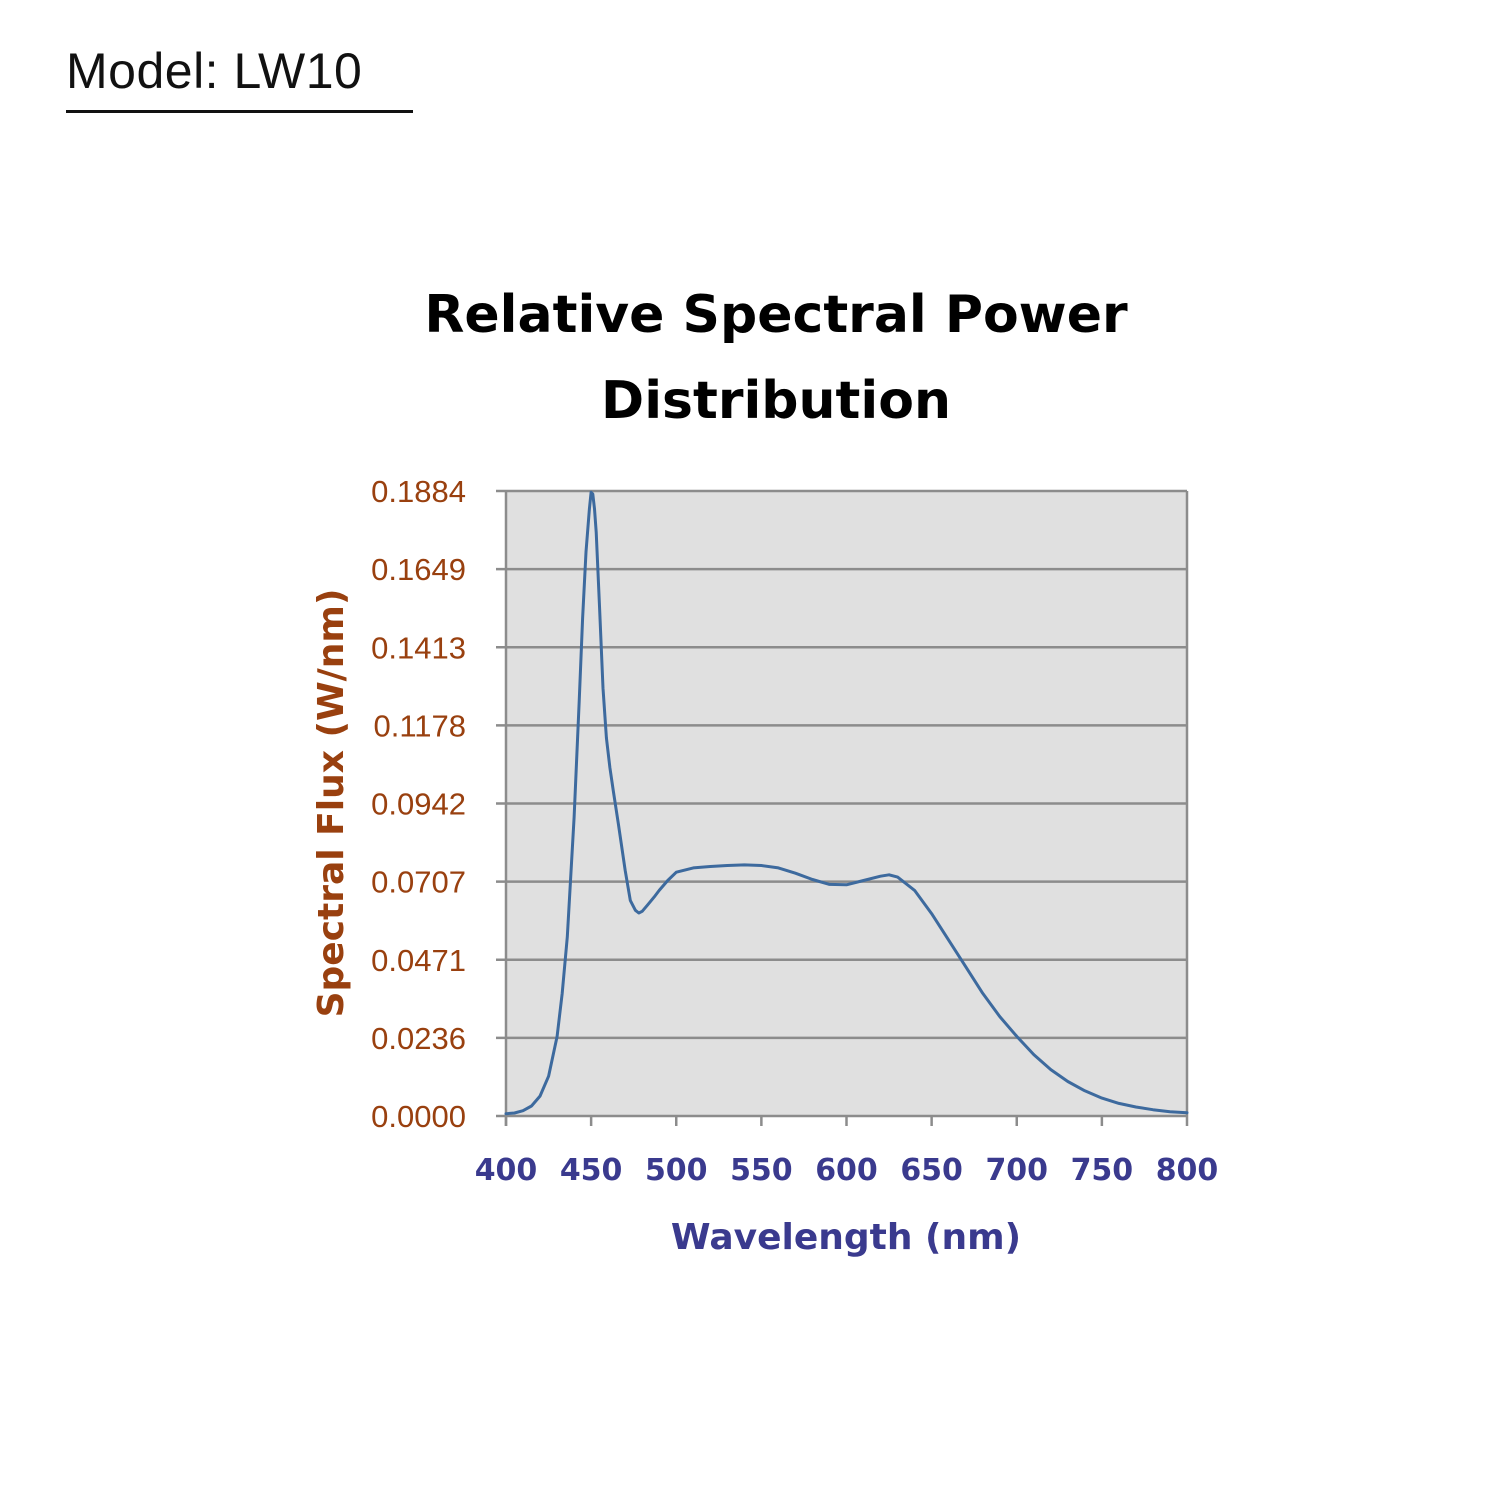 The height and width of the screenshot is (1500, 1500). Describe the element at coordinates (776, 401) in the screenshot. I see `chart-title-line-2: Distribution` at that location.